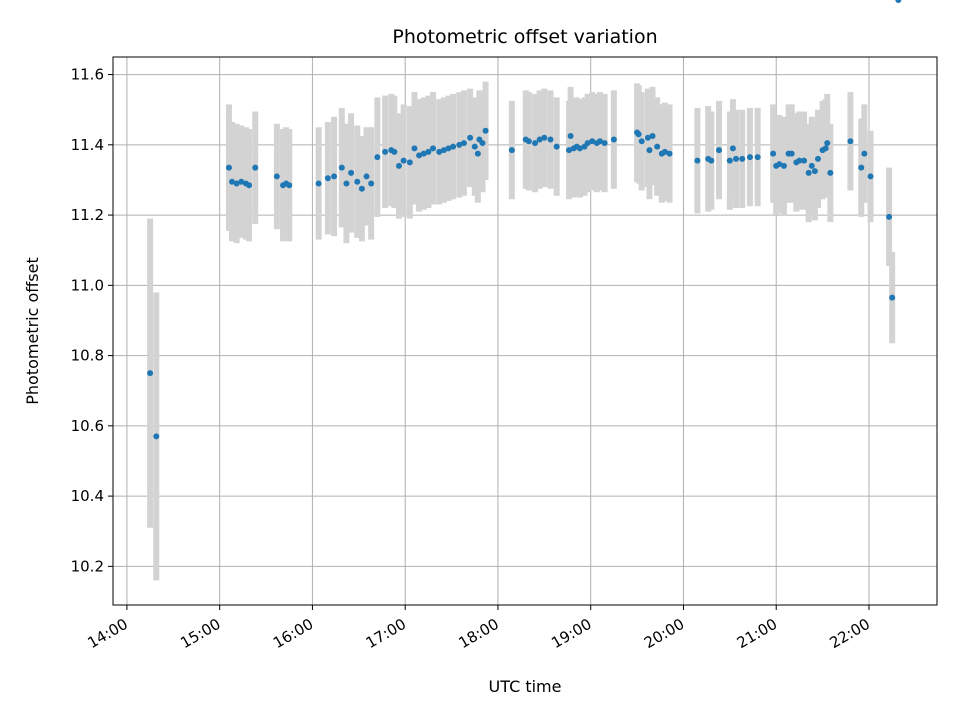  I want to click on y-tick-label: 10.4, so click(87, 496).